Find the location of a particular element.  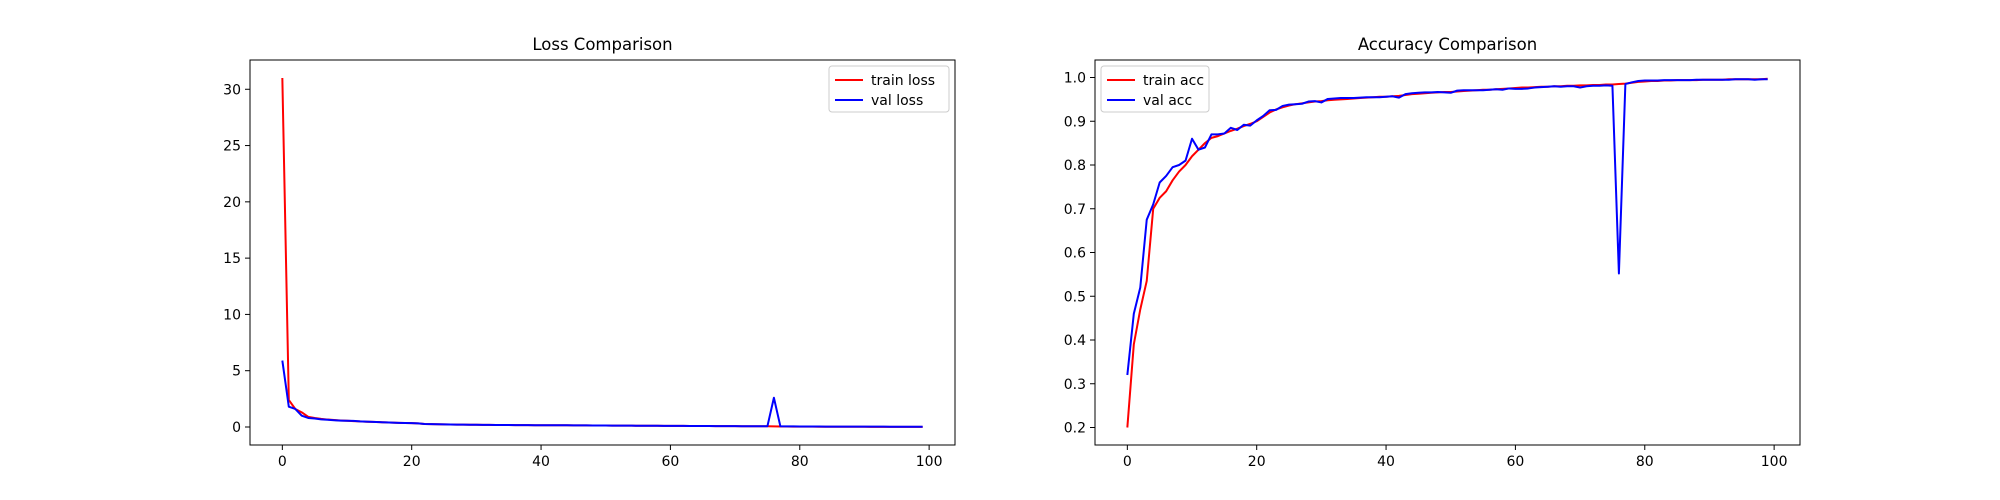

accuracy-x-axis: 0 20 40 60 80 100 is located at coordinates (1455, 457).